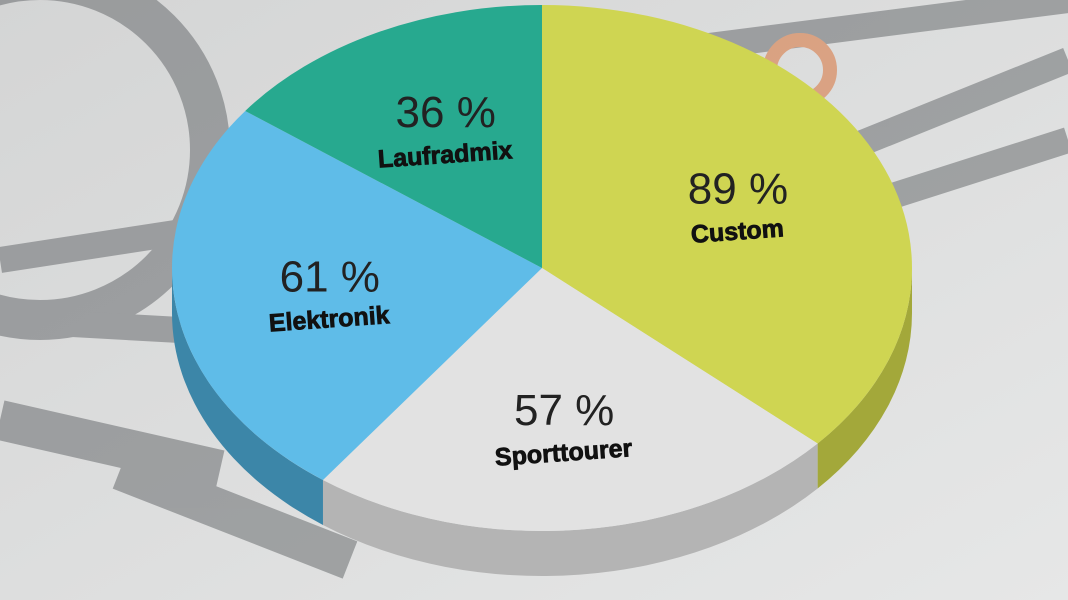  I want to click on pie-slice, so click(393, 136).